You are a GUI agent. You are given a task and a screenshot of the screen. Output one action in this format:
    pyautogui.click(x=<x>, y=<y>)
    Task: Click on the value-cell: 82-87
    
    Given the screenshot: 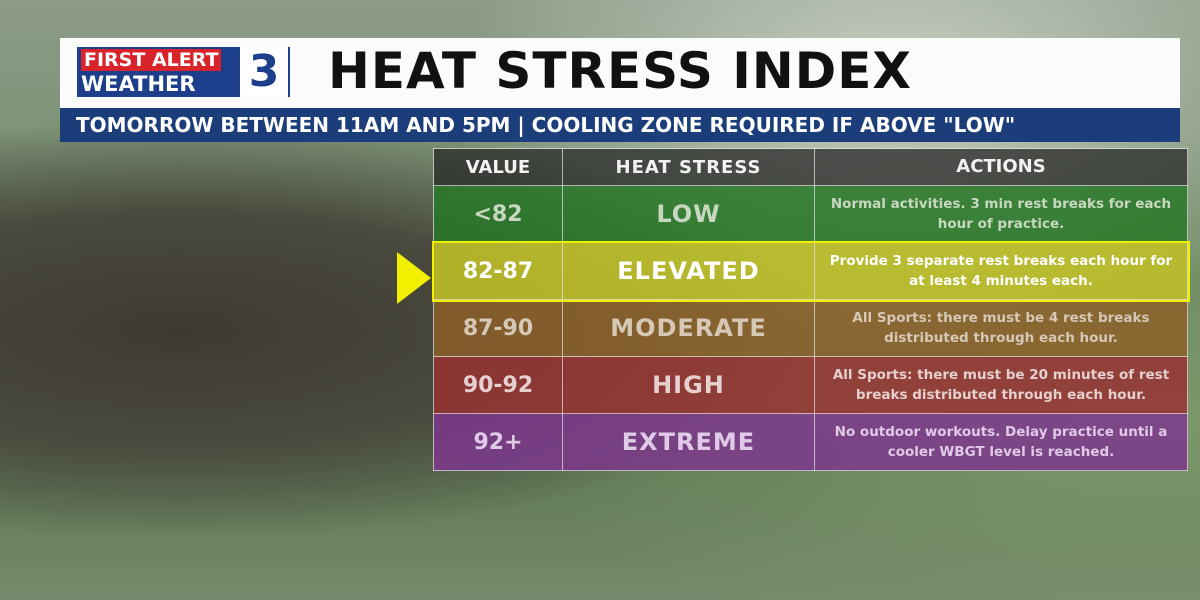 What is the action you would take?
    pyautogui.click(x=498, y=271)
    